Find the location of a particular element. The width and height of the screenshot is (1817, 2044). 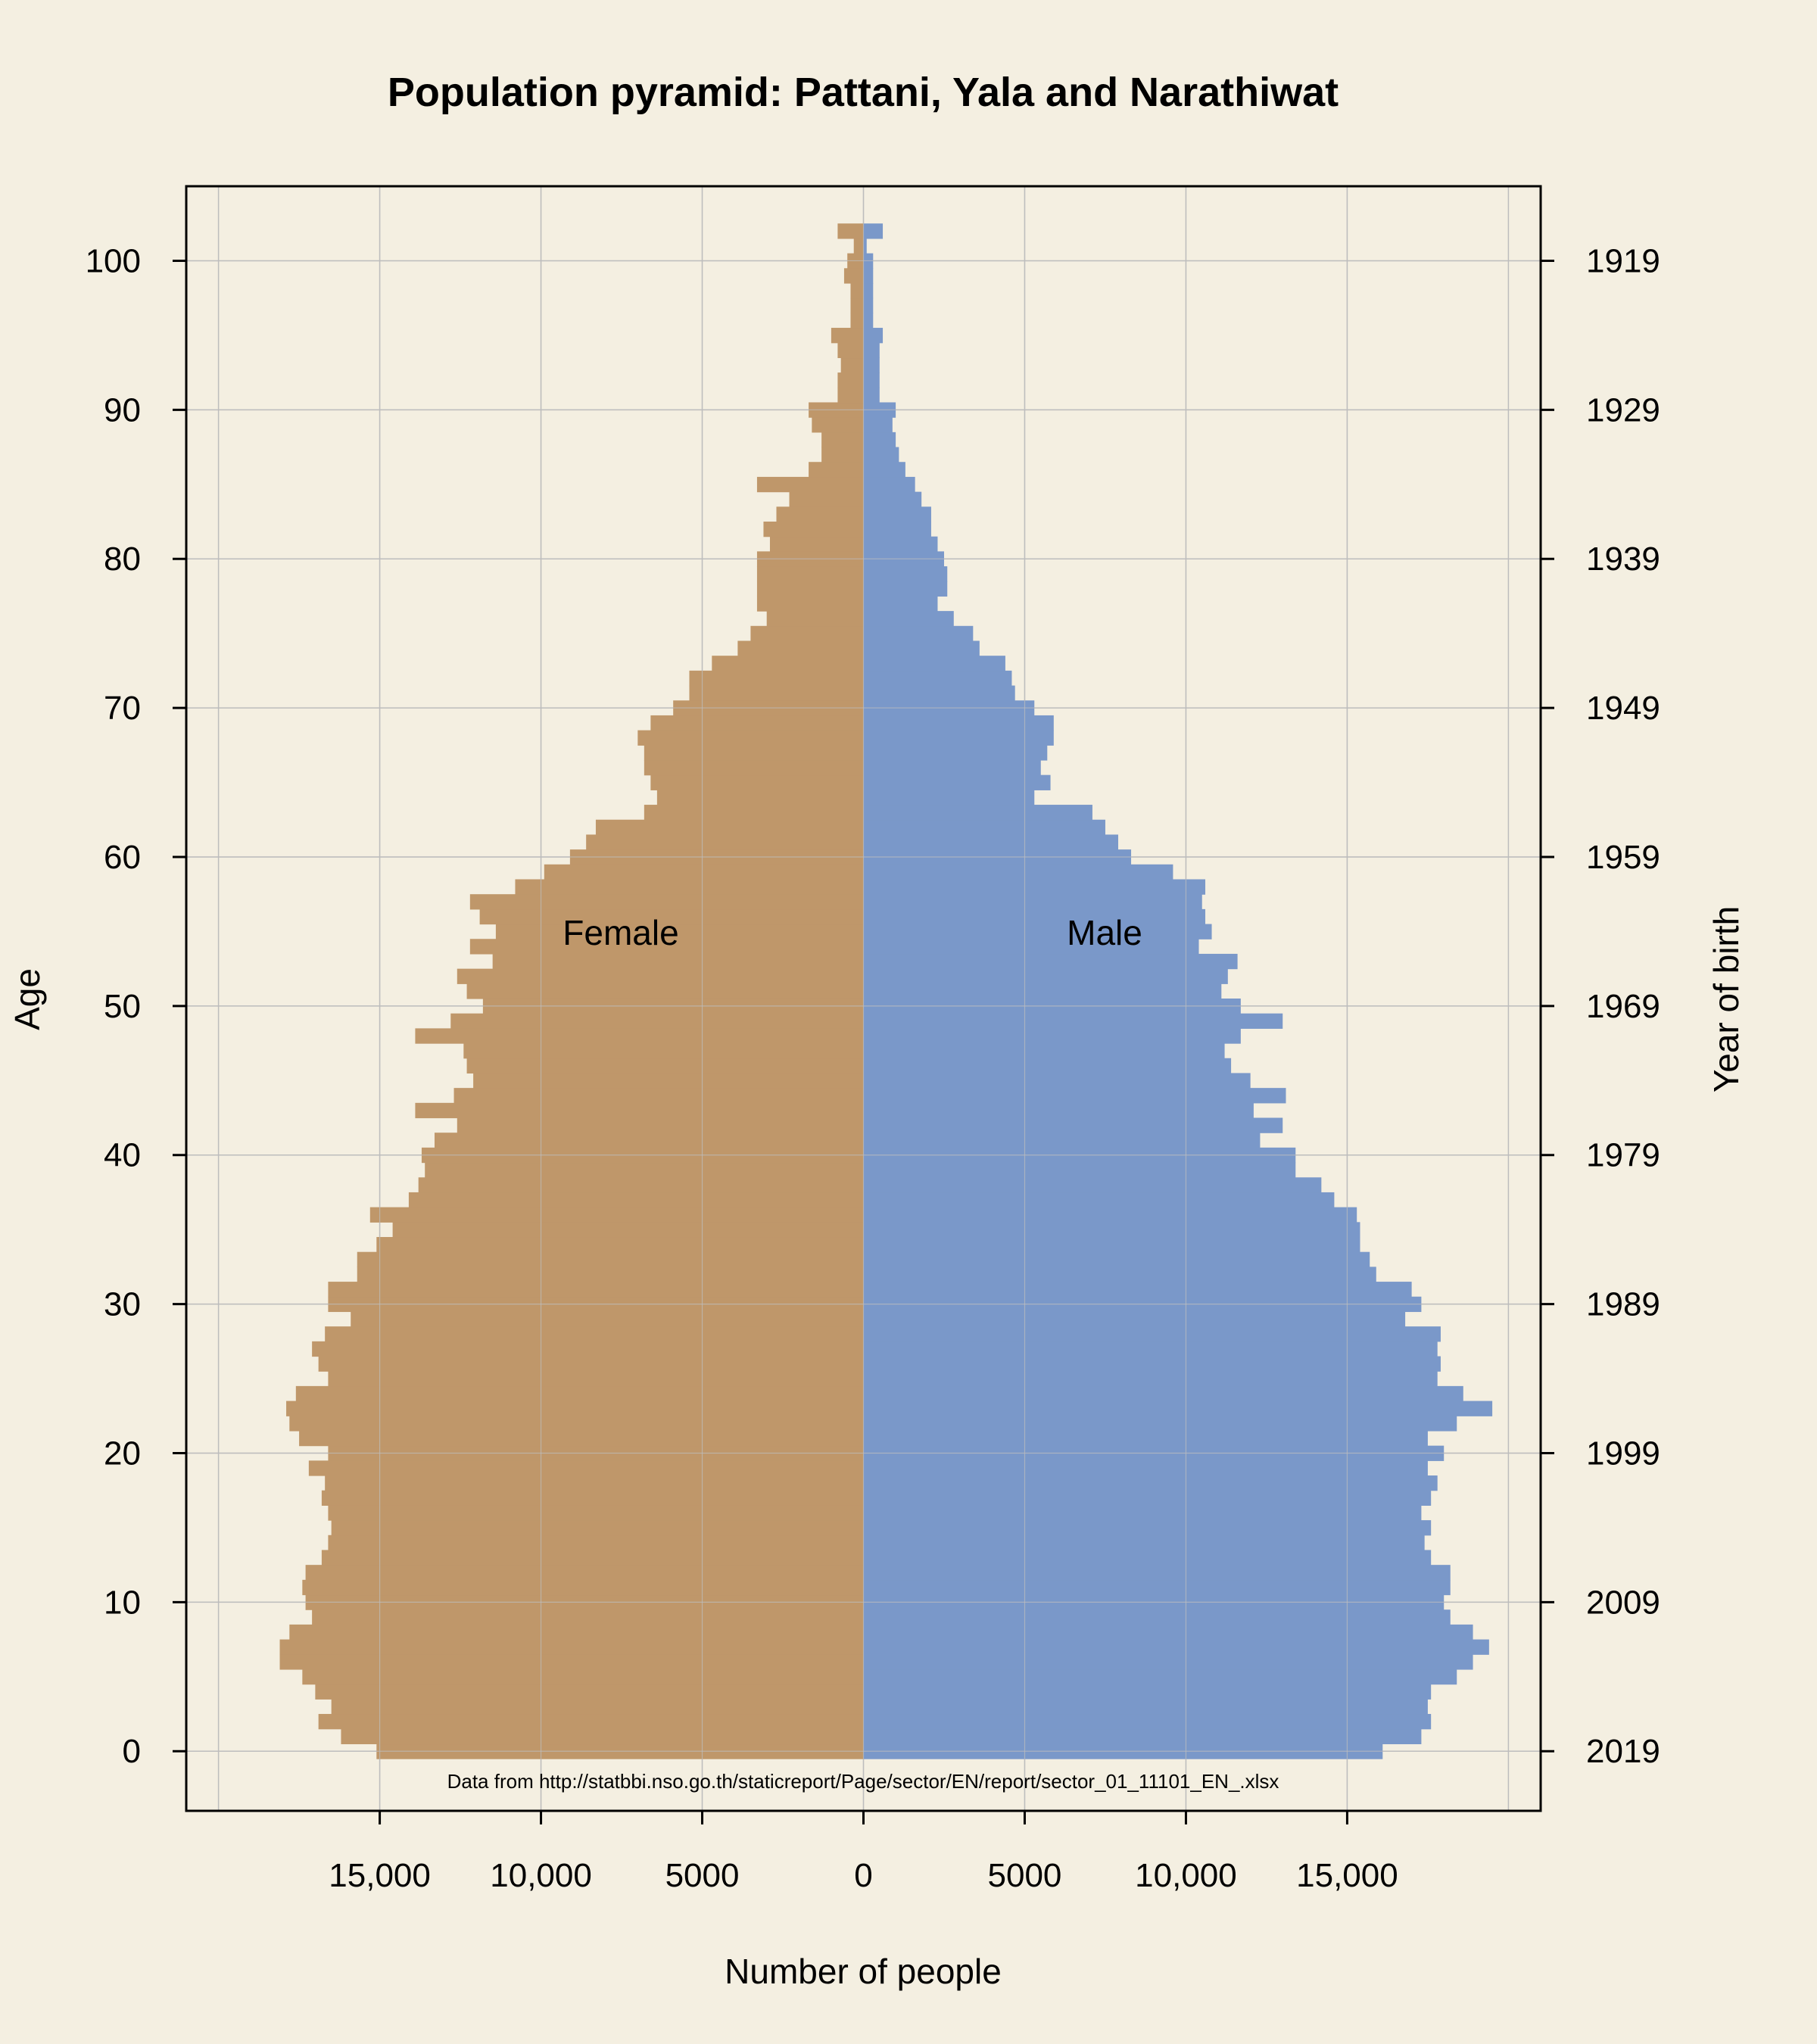

y-tick-label: 60 is located at coordinates (122, 857).